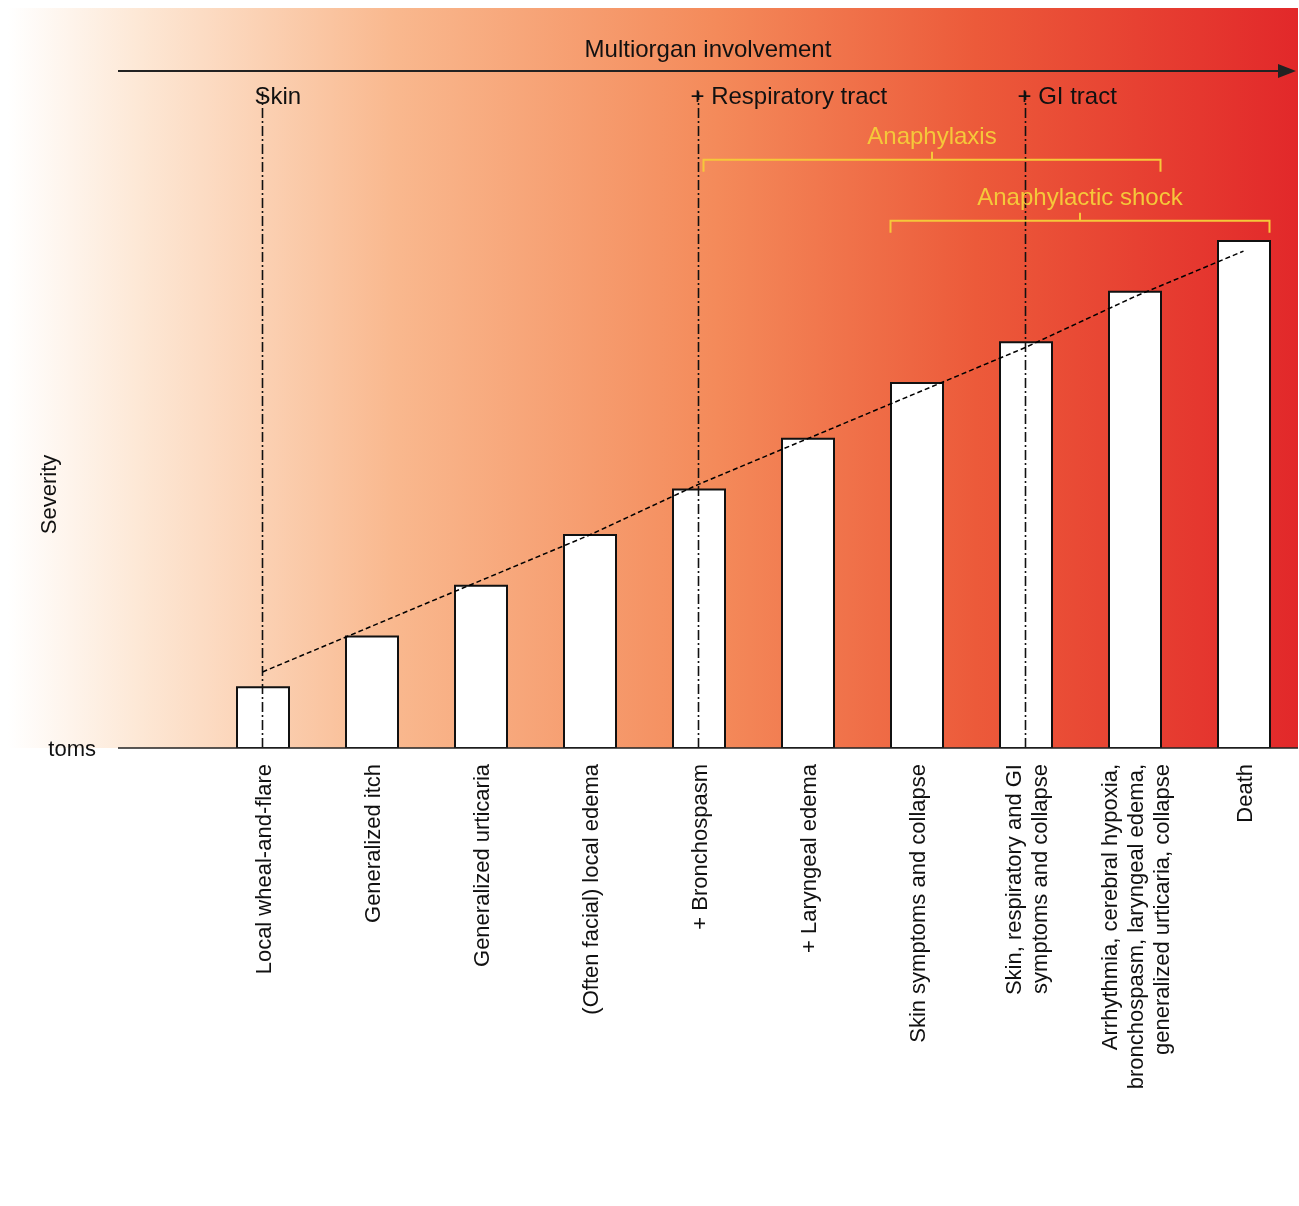  What do you see at coordinates (699, 847) in the screenshot?
I see `x-tick-label: + Bronchospasm` at bounding box center [699, 847].